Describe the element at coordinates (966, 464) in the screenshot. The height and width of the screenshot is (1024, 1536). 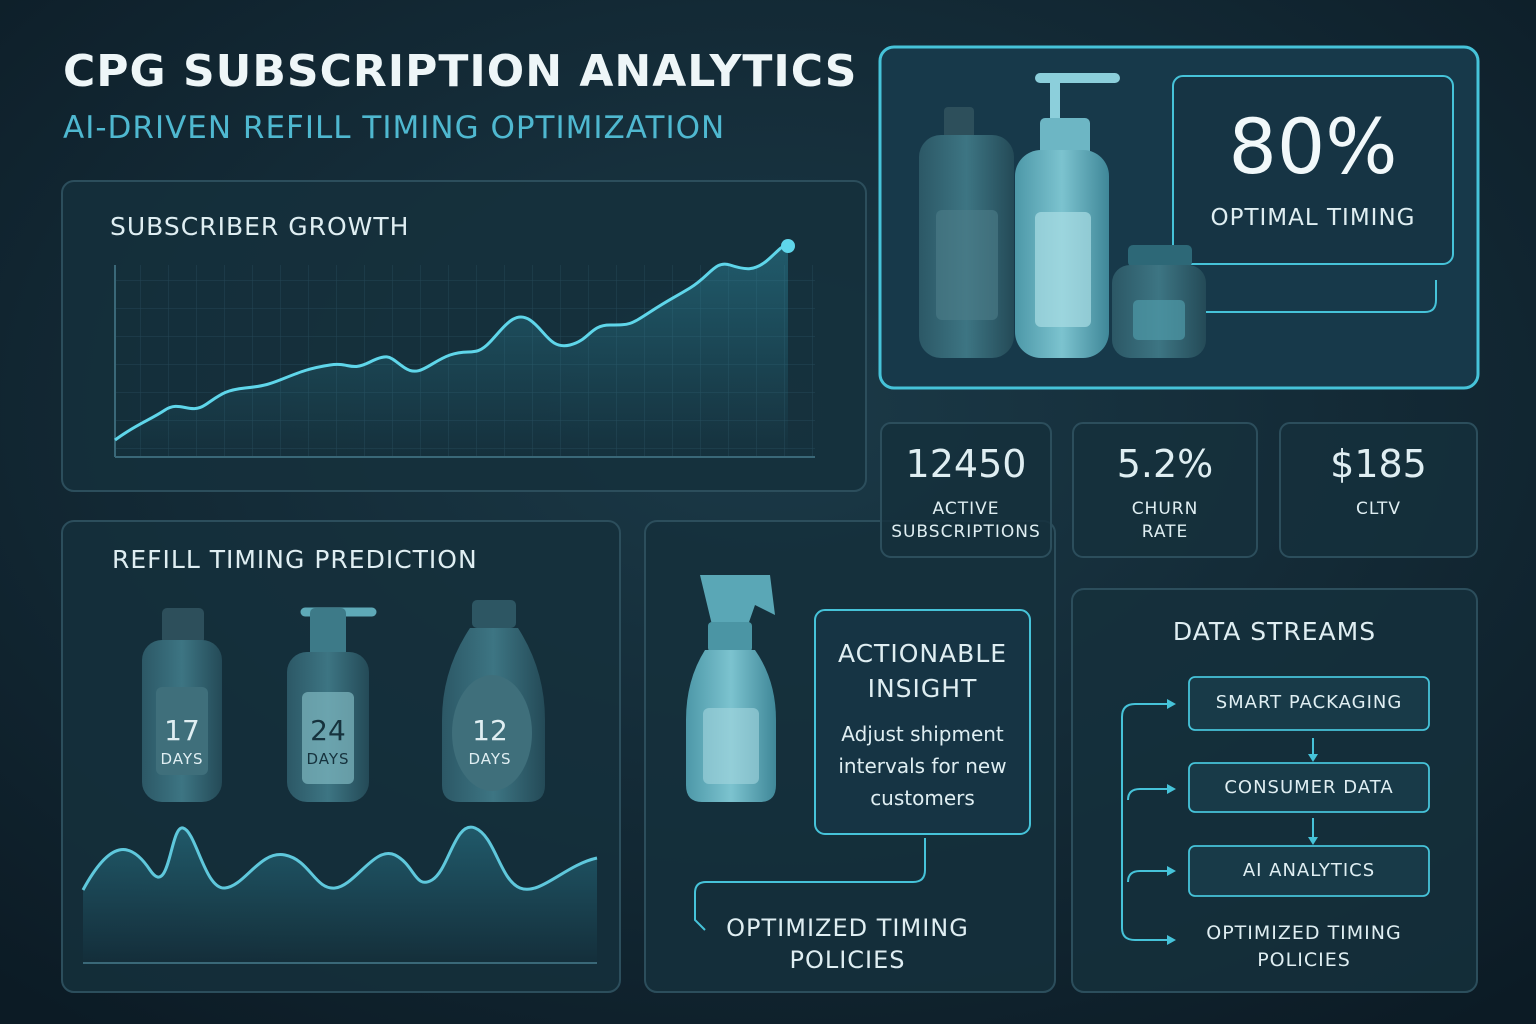
I see `kpi-value: 12450` at that location.